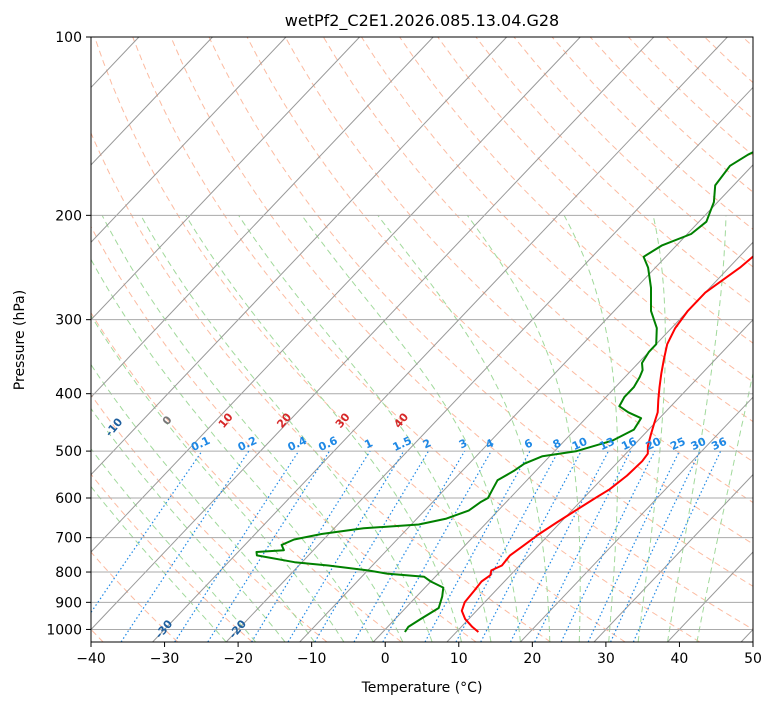 Image resolution: width=775 pixels, height=708 pixels. What do you see at coordinates (629, 444) in the screenshot?
I see `mixing-ratio-label: 16` at bounding box center [629, 444].